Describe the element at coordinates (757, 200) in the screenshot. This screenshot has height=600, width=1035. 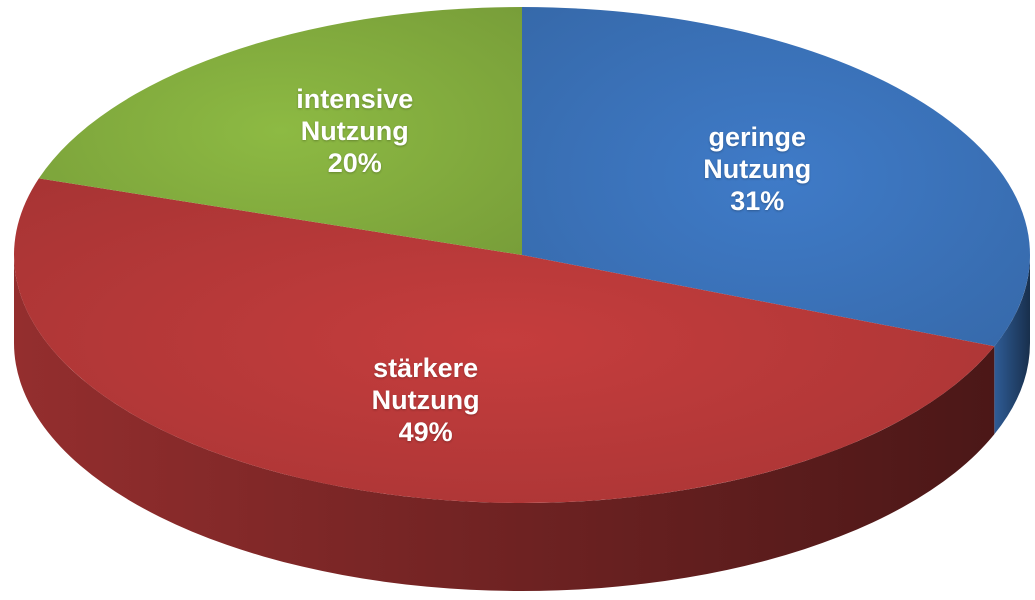
I see `value-label: 31%` at that location.